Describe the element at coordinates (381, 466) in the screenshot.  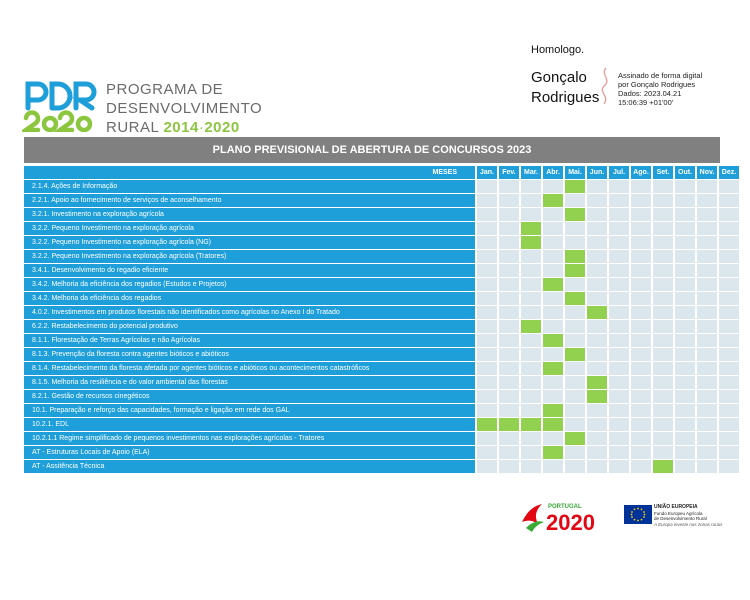
I see `table-row: AT - Assitência Técnica` at that location.